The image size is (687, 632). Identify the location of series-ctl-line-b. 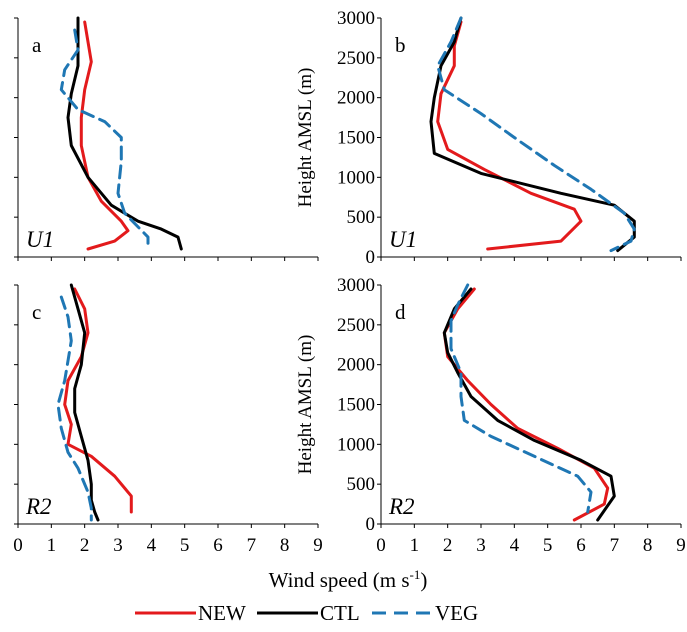
(532, 134).